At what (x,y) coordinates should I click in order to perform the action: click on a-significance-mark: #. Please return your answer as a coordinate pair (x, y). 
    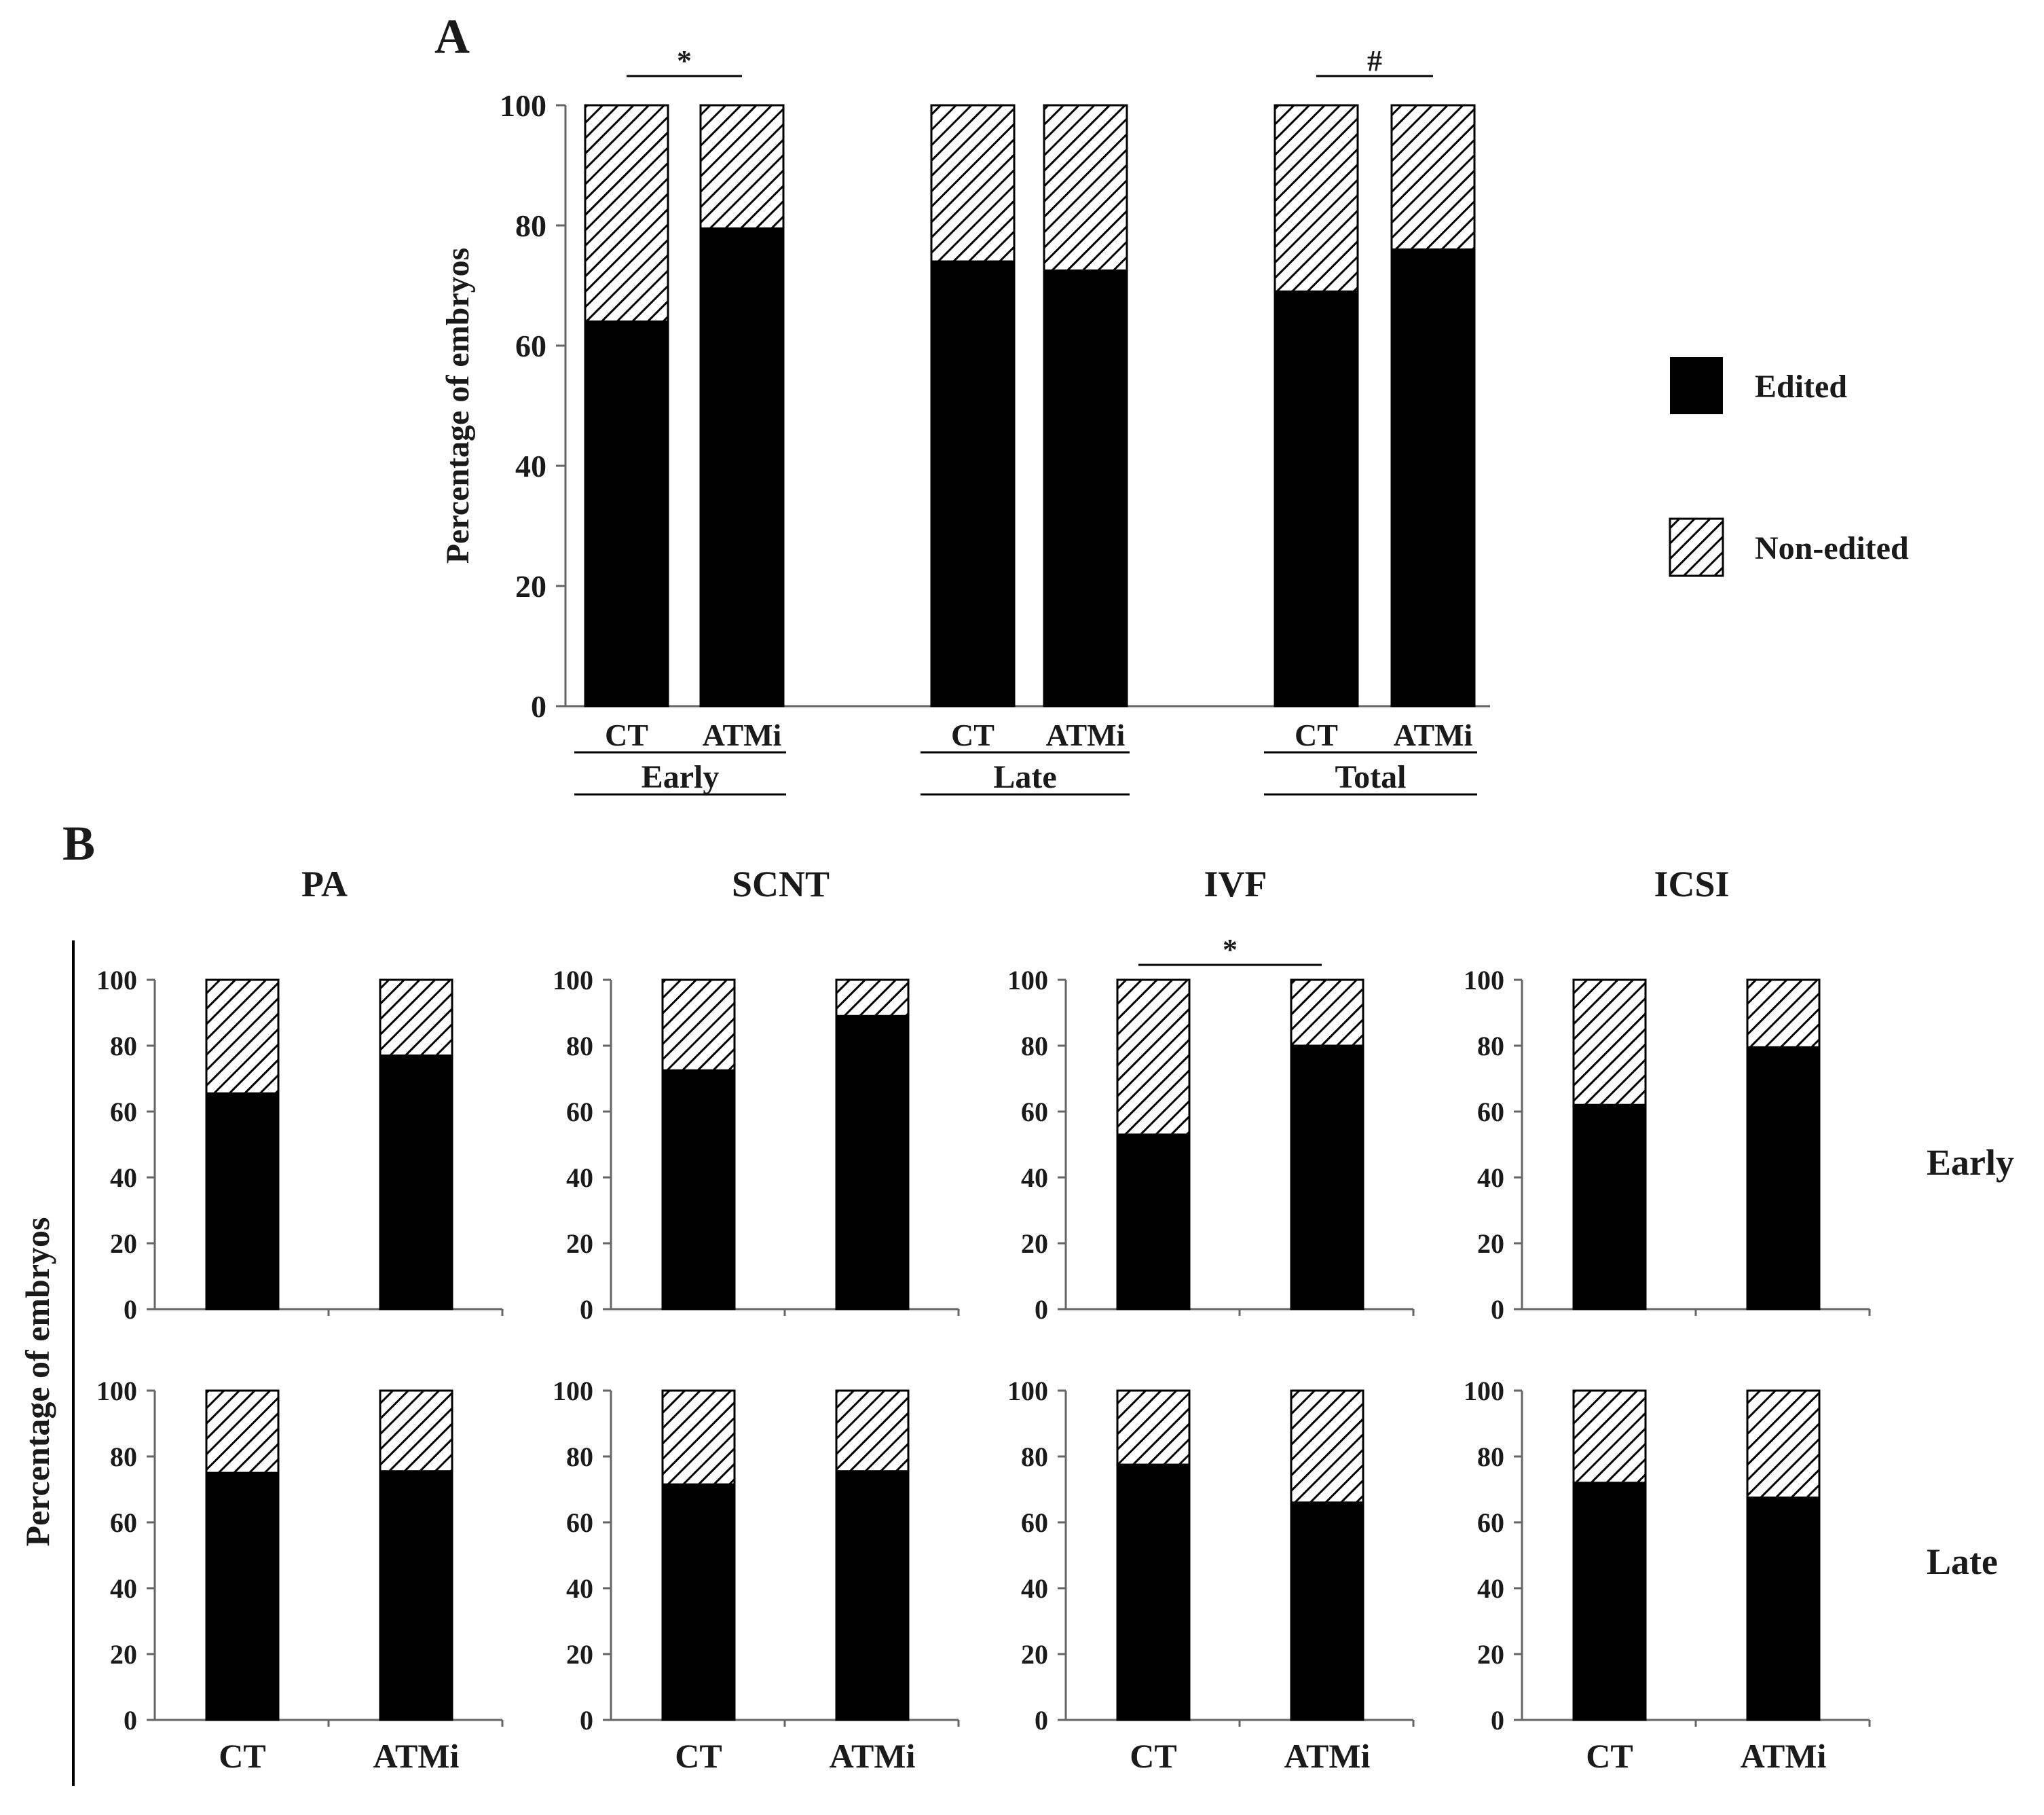
    Looking at the image, I should click on (1375, 60).